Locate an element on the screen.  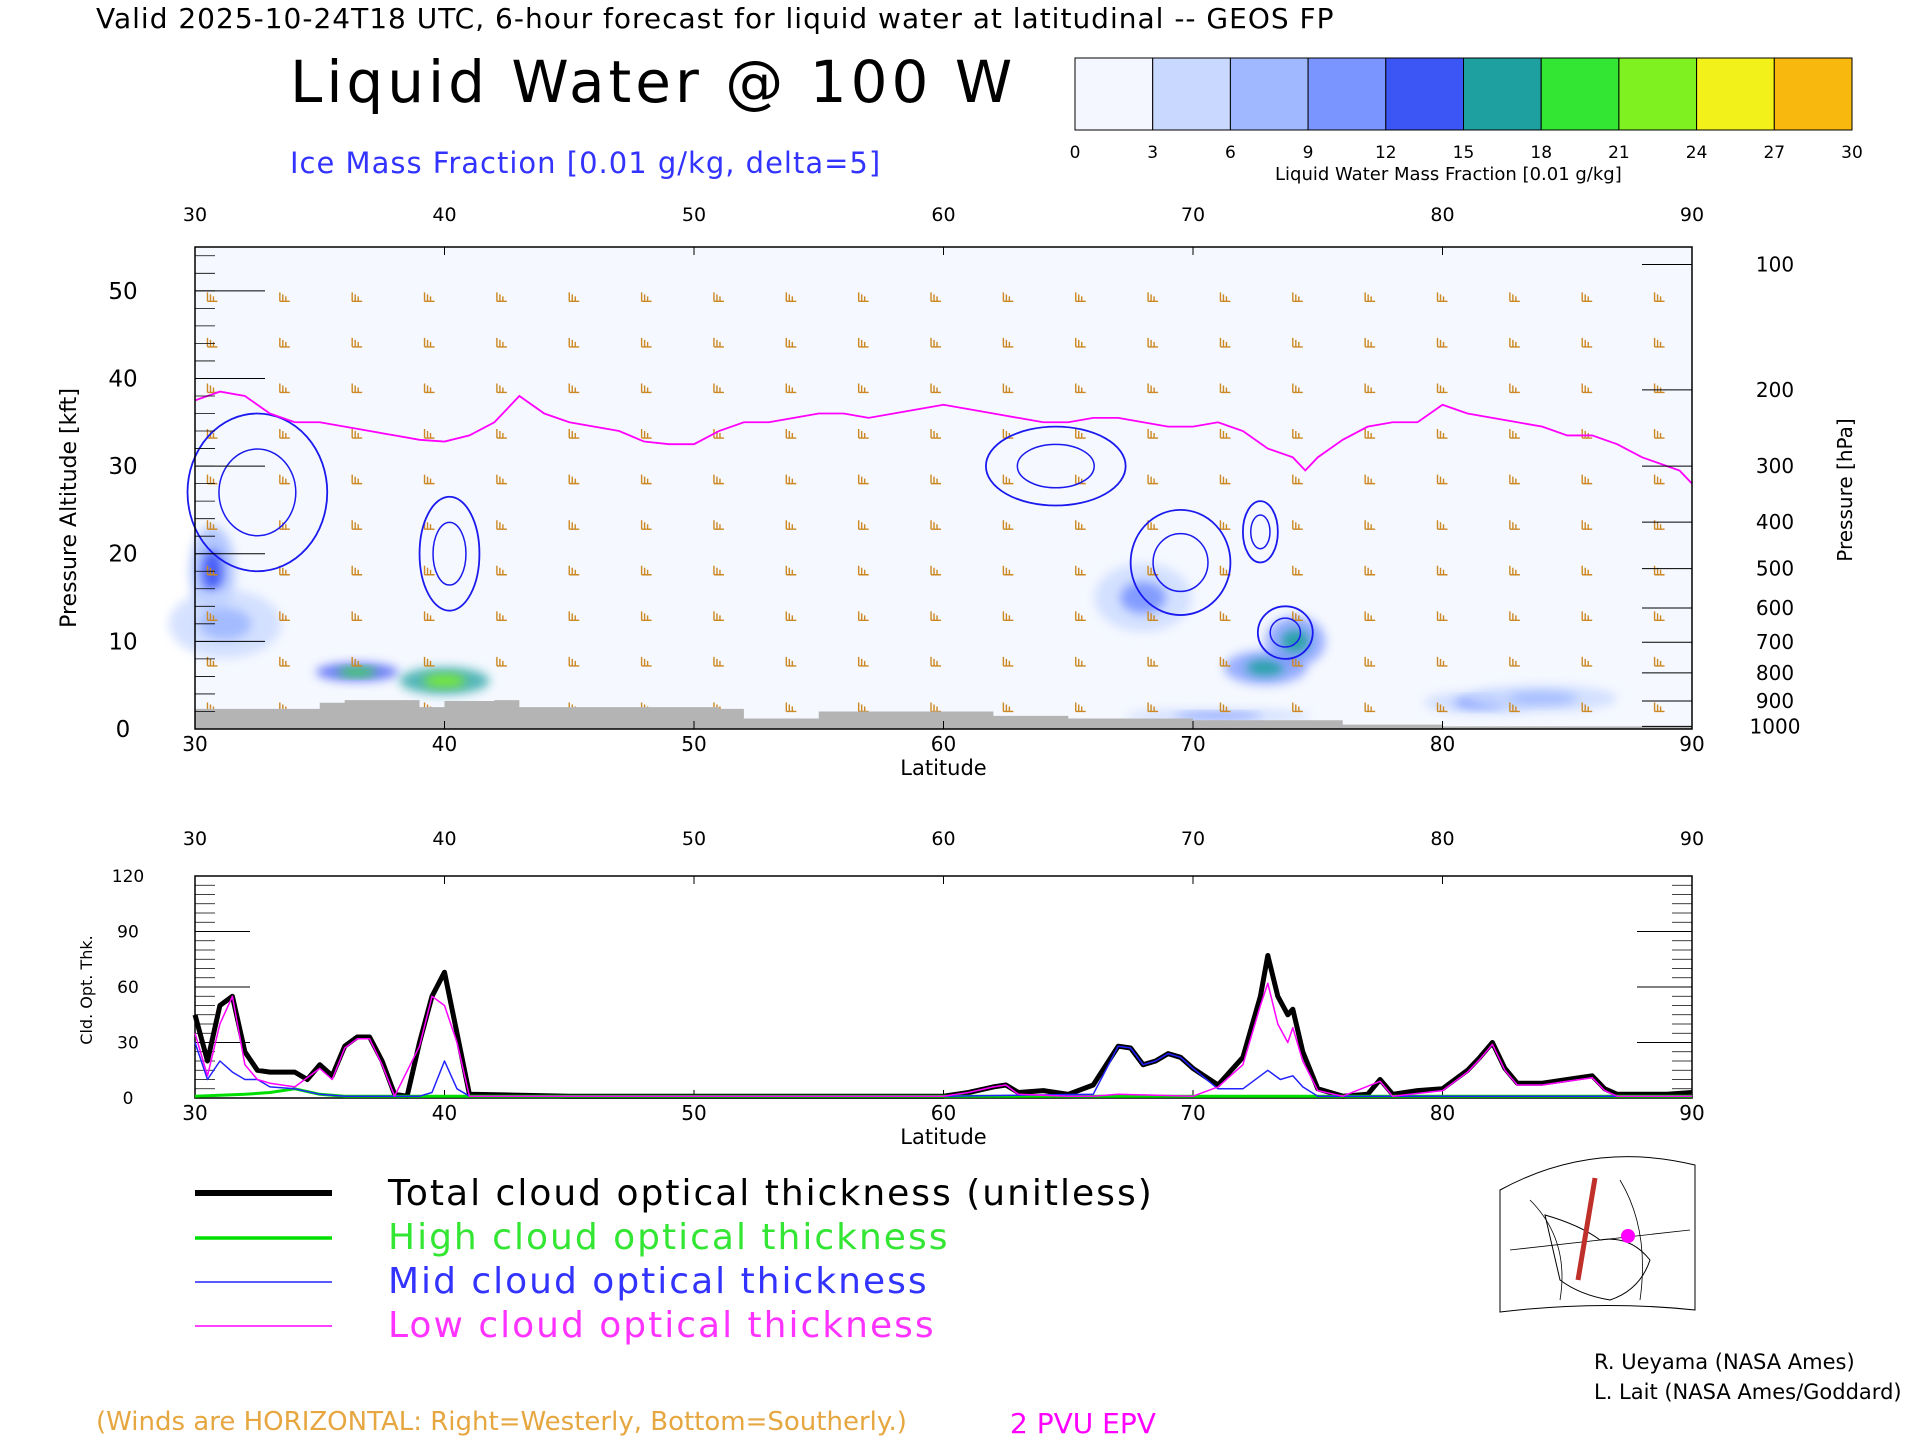
colorbar-tick-label: 24 is located at coordinates (1697, 153).